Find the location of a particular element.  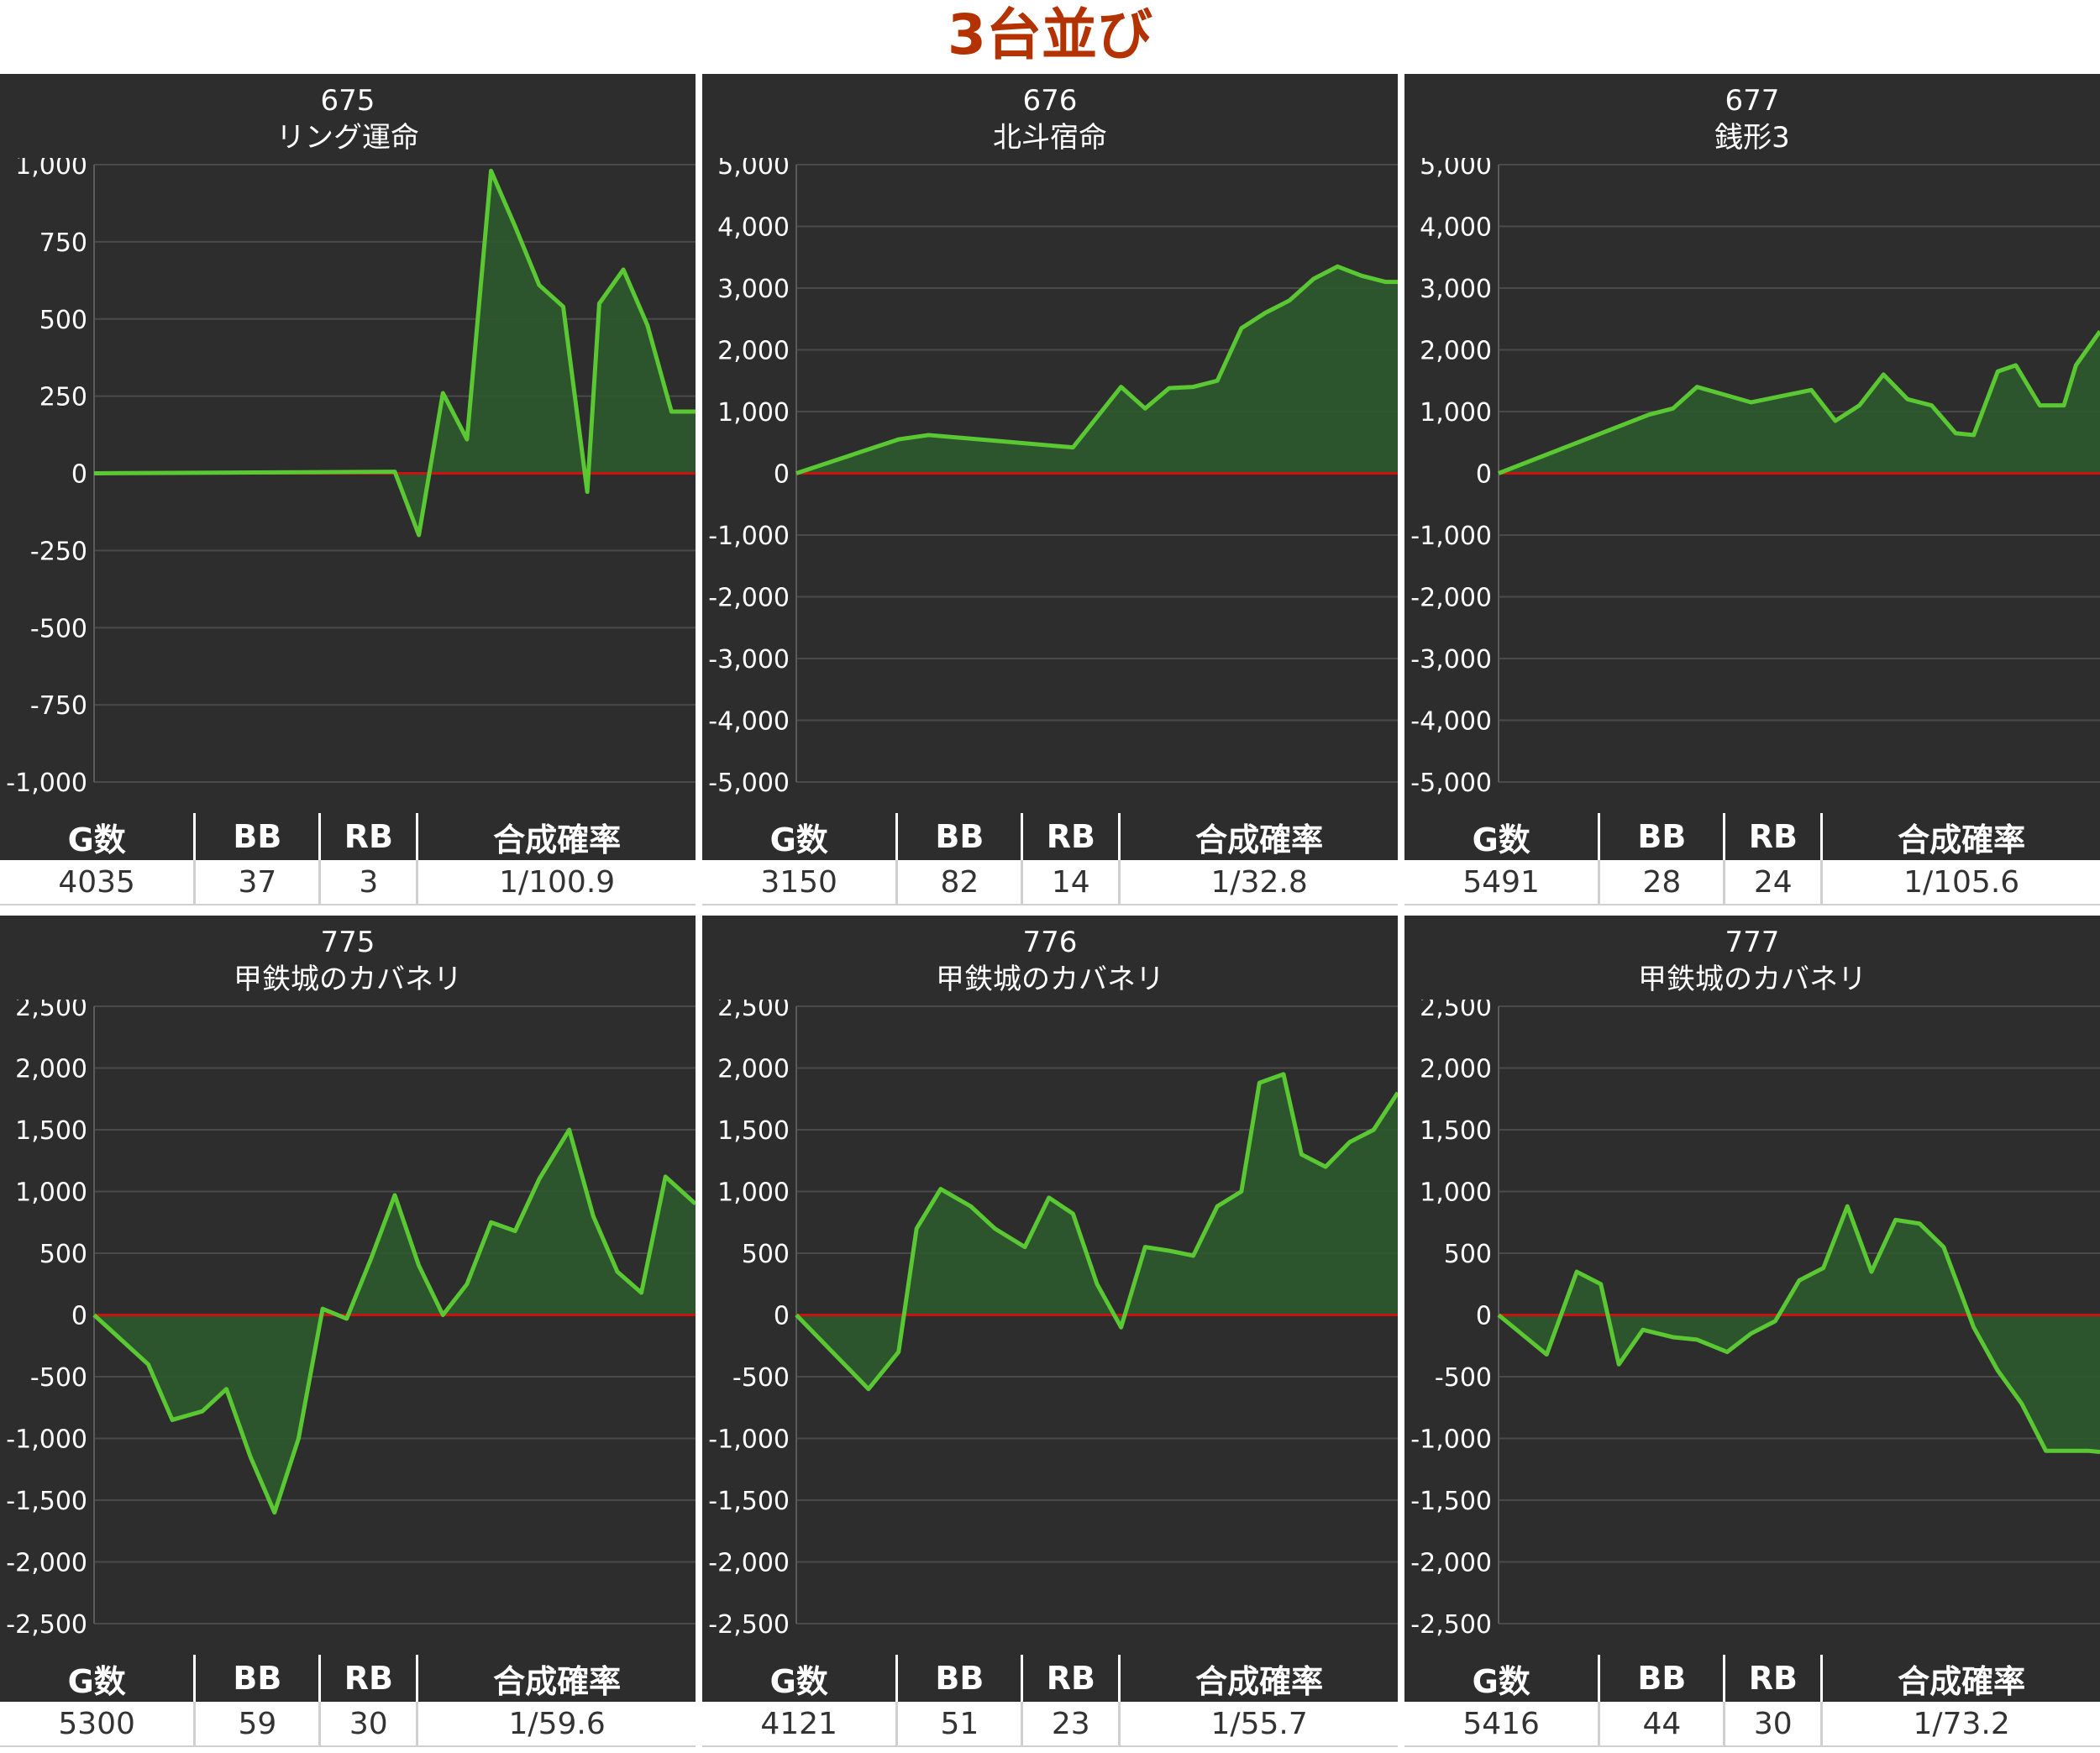

page-title: 3台並び is located at coordinates (1050, 35).